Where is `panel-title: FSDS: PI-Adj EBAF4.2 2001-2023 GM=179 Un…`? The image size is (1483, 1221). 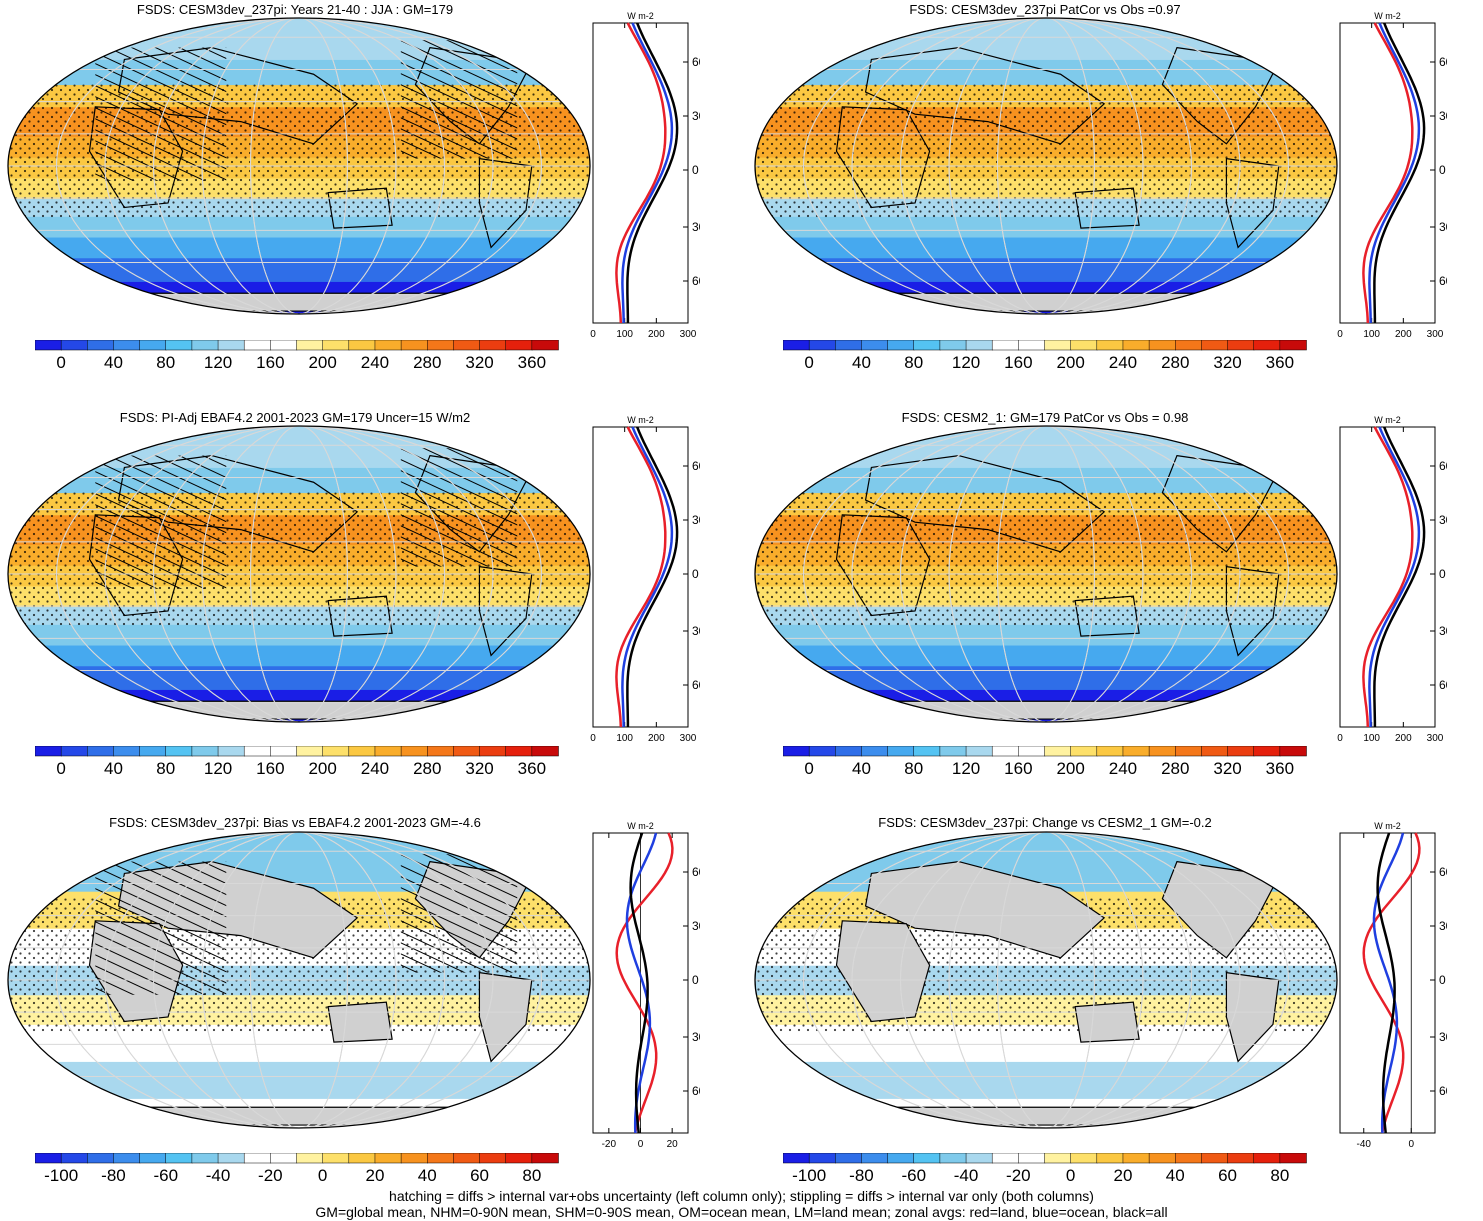 panel-title: FSDS: PI-Adj EBAF4.2 2001-2023 GM=179 Un… is located at coordinates (295, 417).